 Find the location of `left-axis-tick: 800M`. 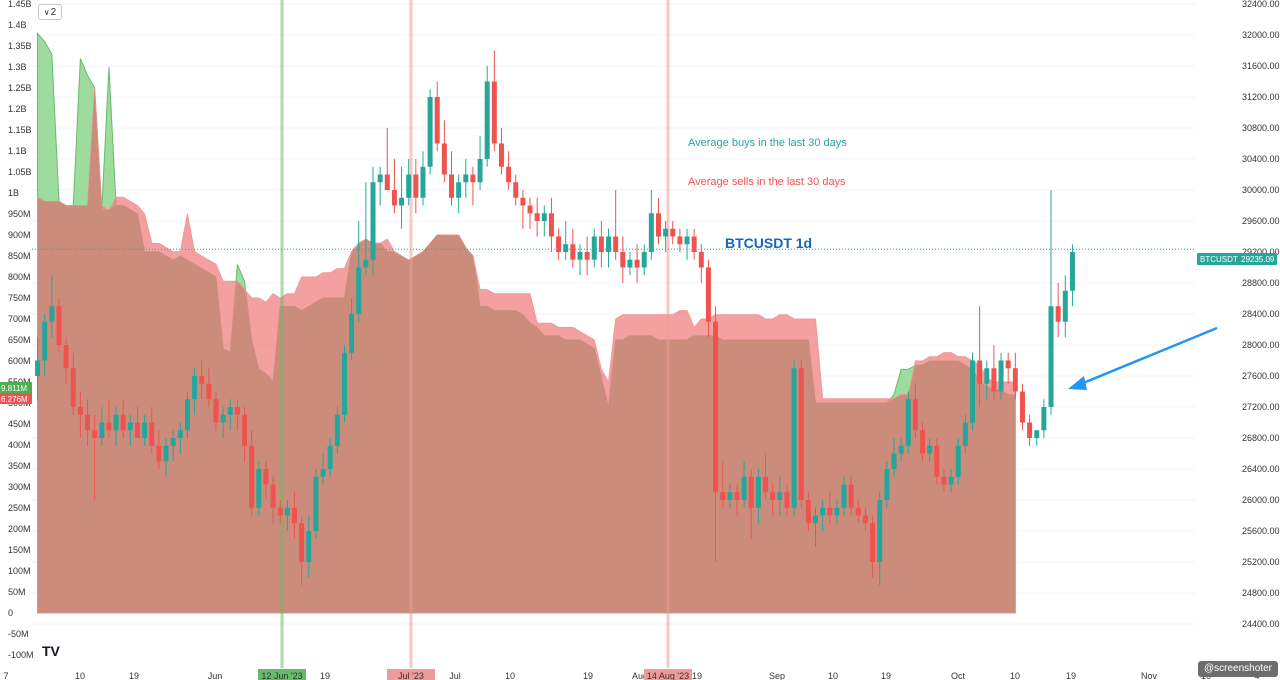

left-axis-tick: 800M is located at coordinates (19, 277).